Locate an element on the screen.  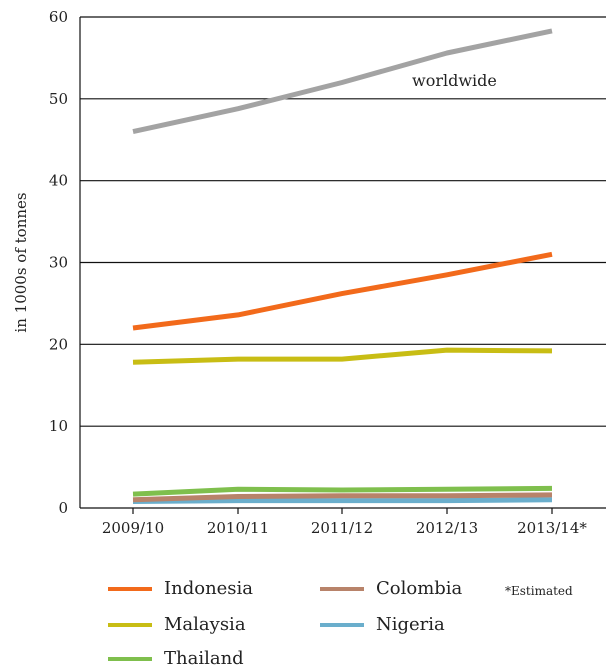
y-tick-label: 50 is located at coordinates (58, 99).